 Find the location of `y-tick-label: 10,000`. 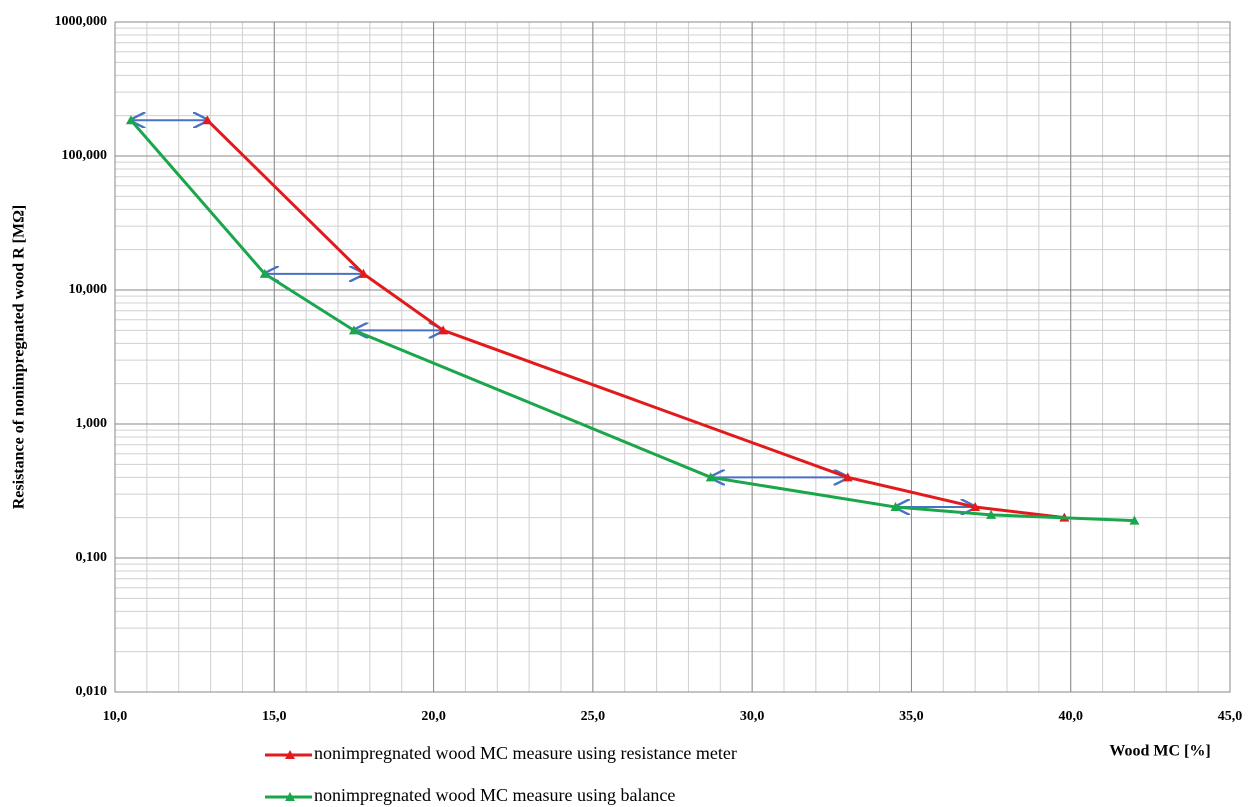

y-tick-label: 10,000 is located at coordinates (88, 289).